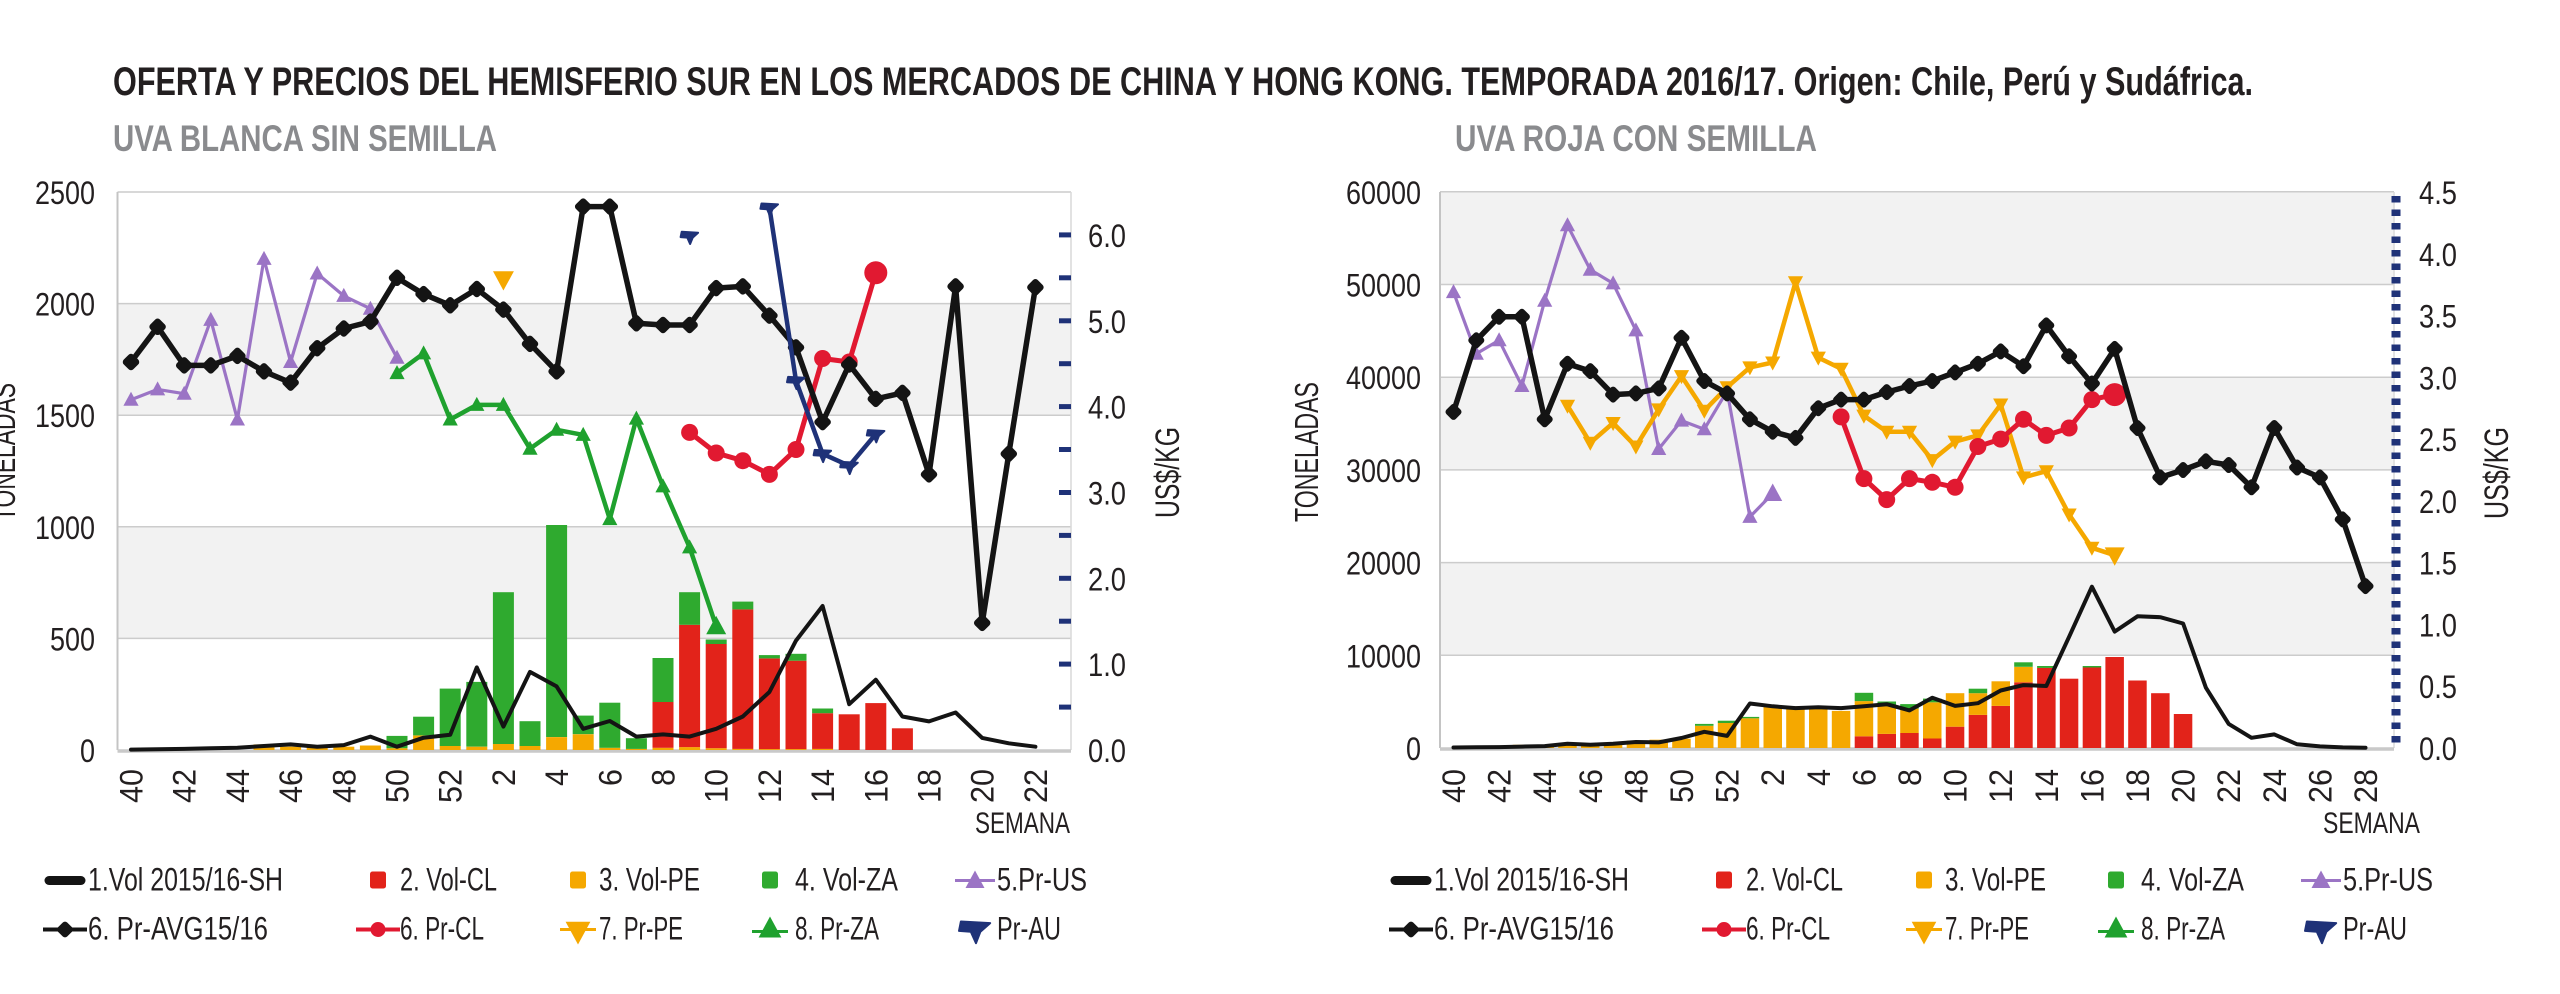  What do you see at coordinates (1107, 322) in the screenshot?
I see `svg-text: 5.0` at bounding box center [1107, 322].